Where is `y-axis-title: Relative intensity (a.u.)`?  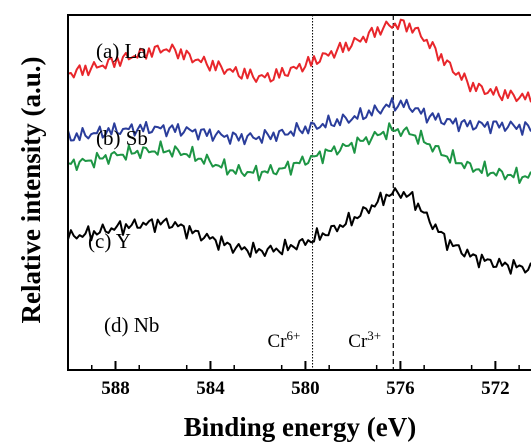 y-axis-title: Relative intensity (a.u.) is located at coordinates (31, 190).